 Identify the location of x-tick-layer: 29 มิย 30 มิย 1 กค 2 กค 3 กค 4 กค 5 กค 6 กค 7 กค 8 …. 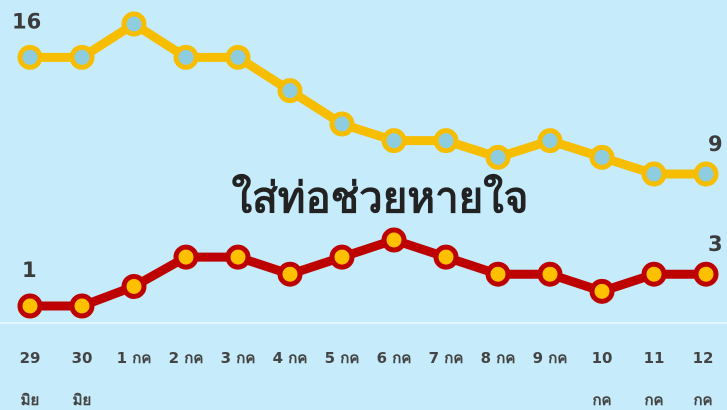
(367, 379).